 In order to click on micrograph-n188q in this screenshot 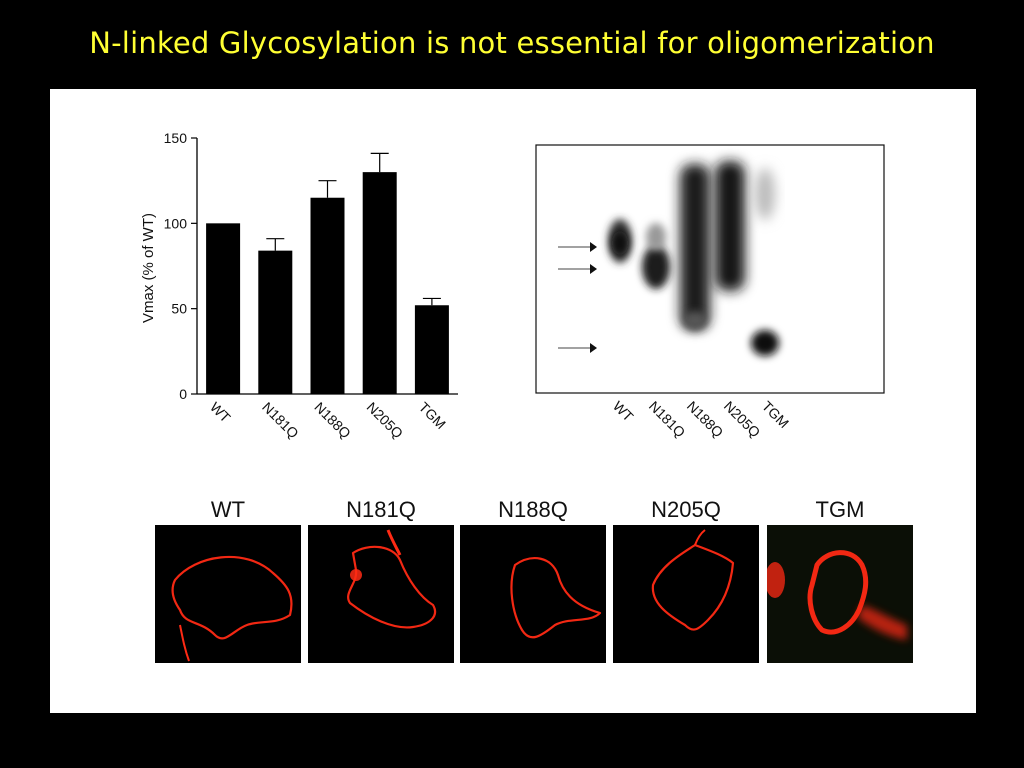, I will do `click(533, 594)`.